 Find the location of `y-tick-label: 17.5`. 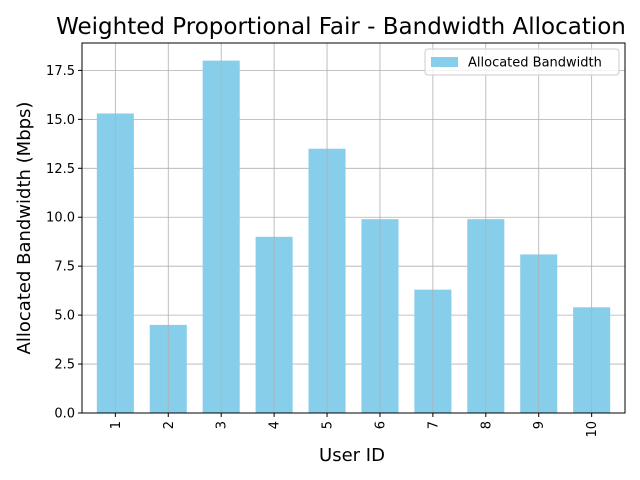

y-tick-label: 17.5 is located at coordinates (60, 71).